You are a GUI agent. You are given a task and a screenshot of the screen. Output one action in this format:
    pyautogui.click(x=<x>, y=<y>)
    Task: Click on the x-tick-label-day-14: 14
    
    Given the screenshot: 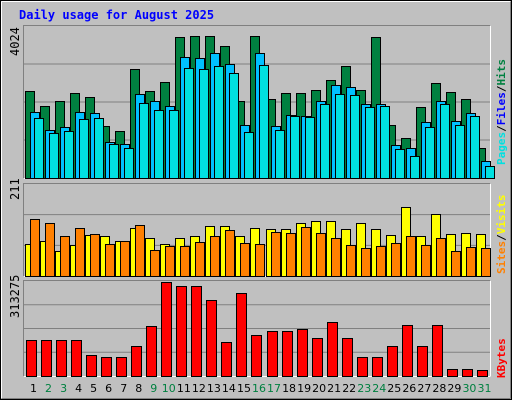 What is the action you would take?
    pyautogui.click(x=229, y=388)
    